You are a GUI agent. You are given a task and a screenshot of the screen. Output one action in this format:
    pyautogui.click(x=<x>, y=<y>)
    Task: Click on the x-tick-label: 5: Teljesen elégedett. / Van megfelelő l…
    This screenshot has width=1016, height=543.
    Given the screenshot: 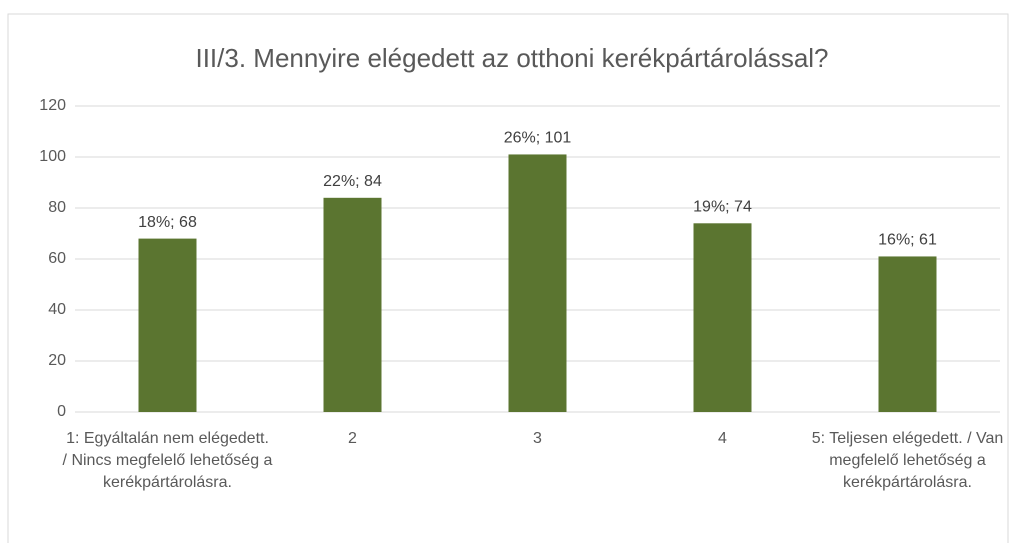 What is the action you would take?
    pyautogui.click(x=907, y=460)
    